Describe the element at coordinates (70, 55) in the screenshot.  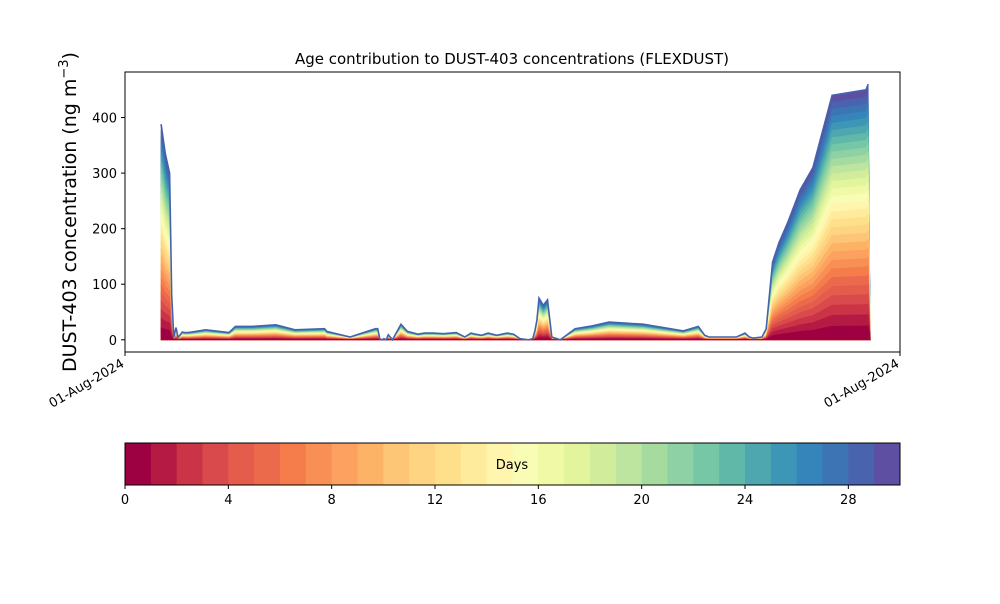
I see `y-axis-label-close: )` at that location.